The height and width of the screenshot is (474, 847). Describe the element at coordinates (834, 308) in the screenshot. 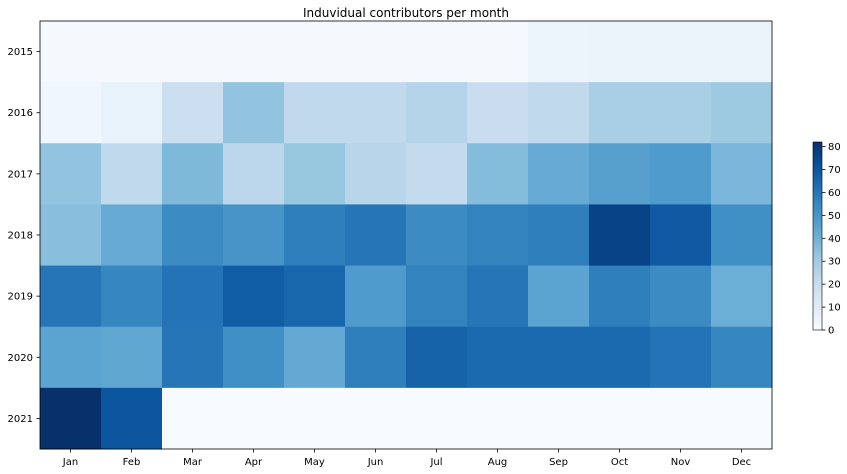

I see `colorbar-tick-label: 10` at that location.